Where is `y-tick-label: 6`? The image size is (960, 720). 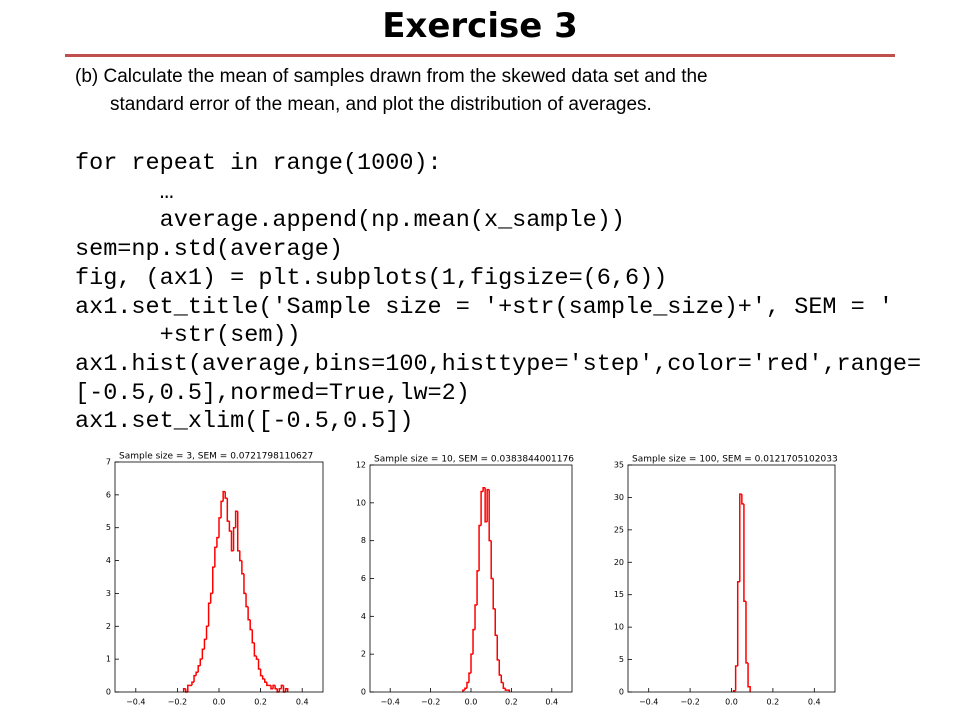
y-tick-label: 6 is located at coordinates (108, 494).